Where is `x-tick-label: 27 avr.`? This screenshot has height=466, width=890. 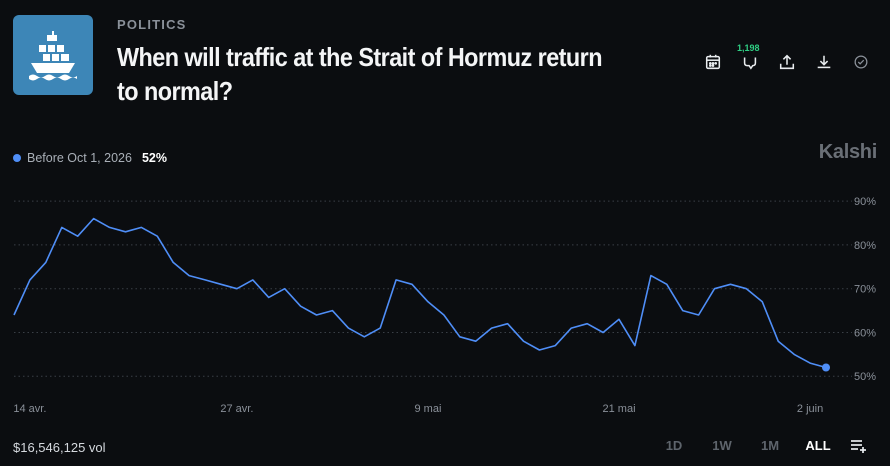
x-tick-label: 27 avr. is located at coordinates (236, 409).